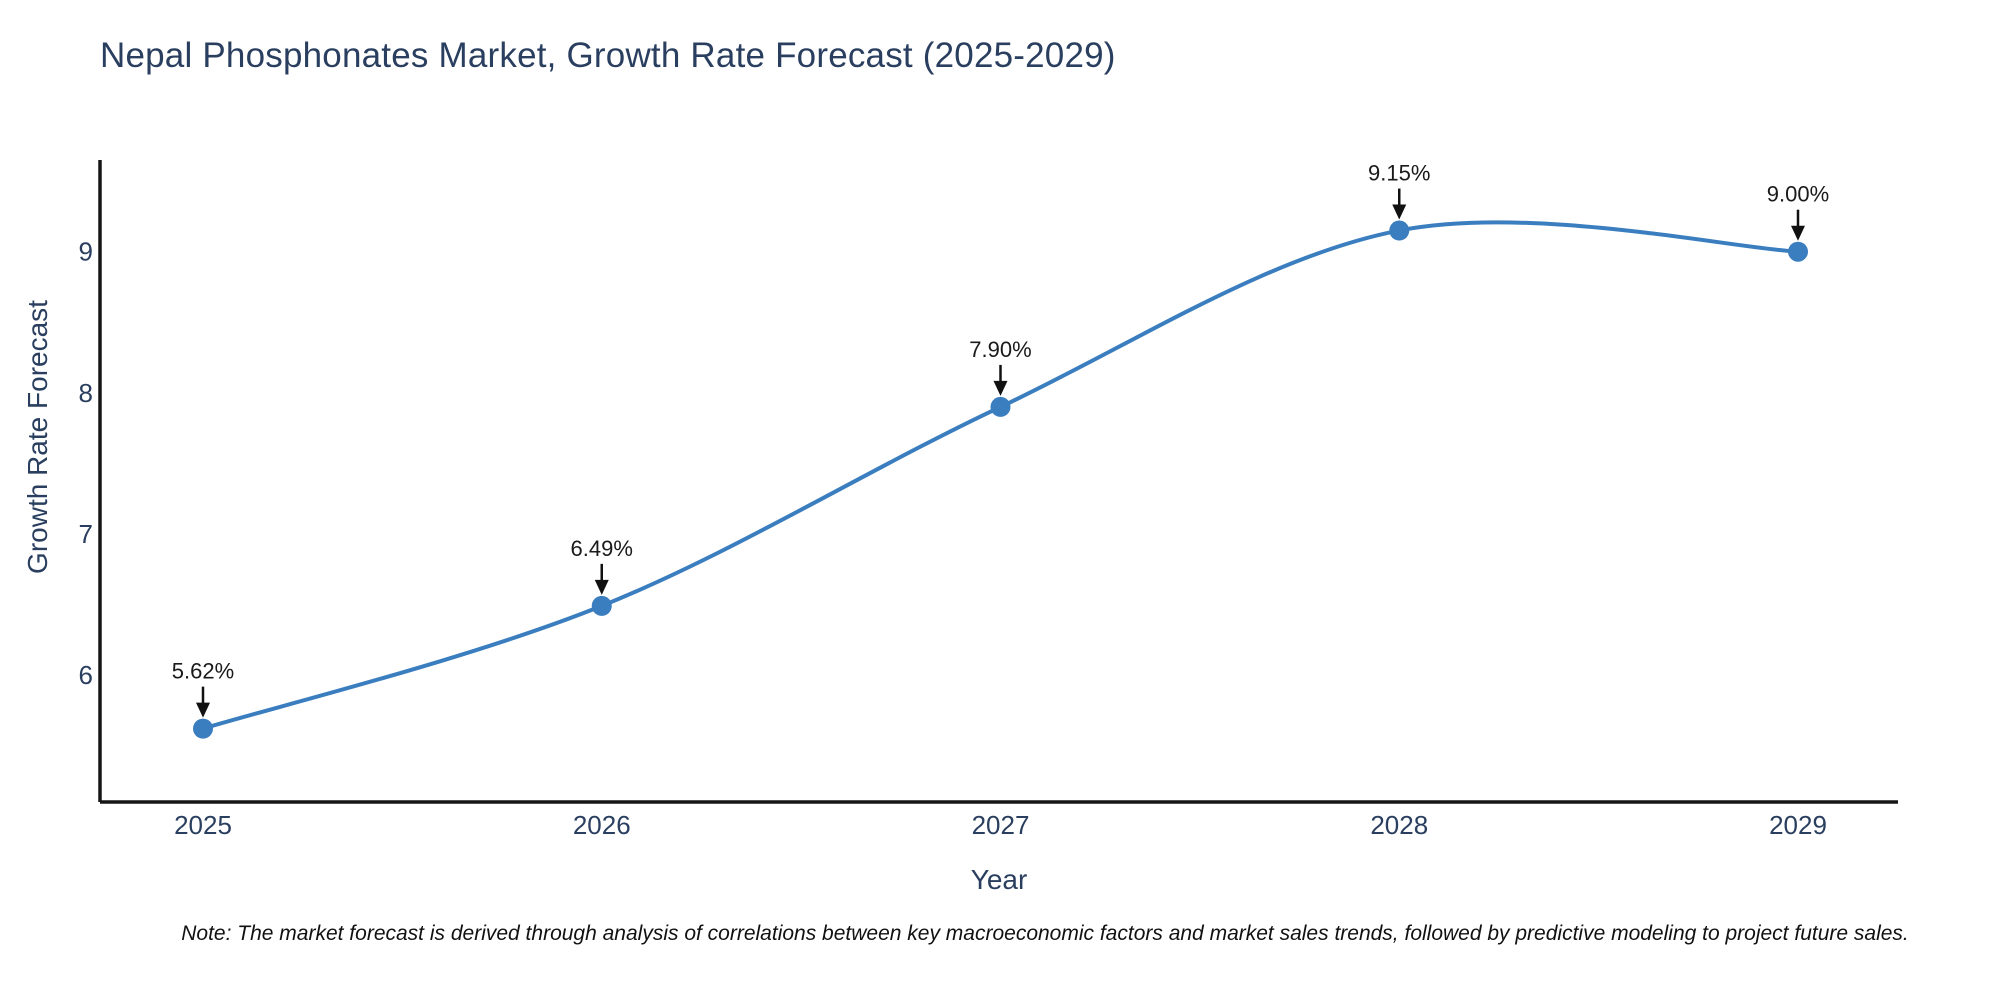 Image resolution: width=2000 pixels, height=1000 pixels. Describe the element at coordinates (1000, 406) in the screenshot. I see `data-point-2027` at that location.